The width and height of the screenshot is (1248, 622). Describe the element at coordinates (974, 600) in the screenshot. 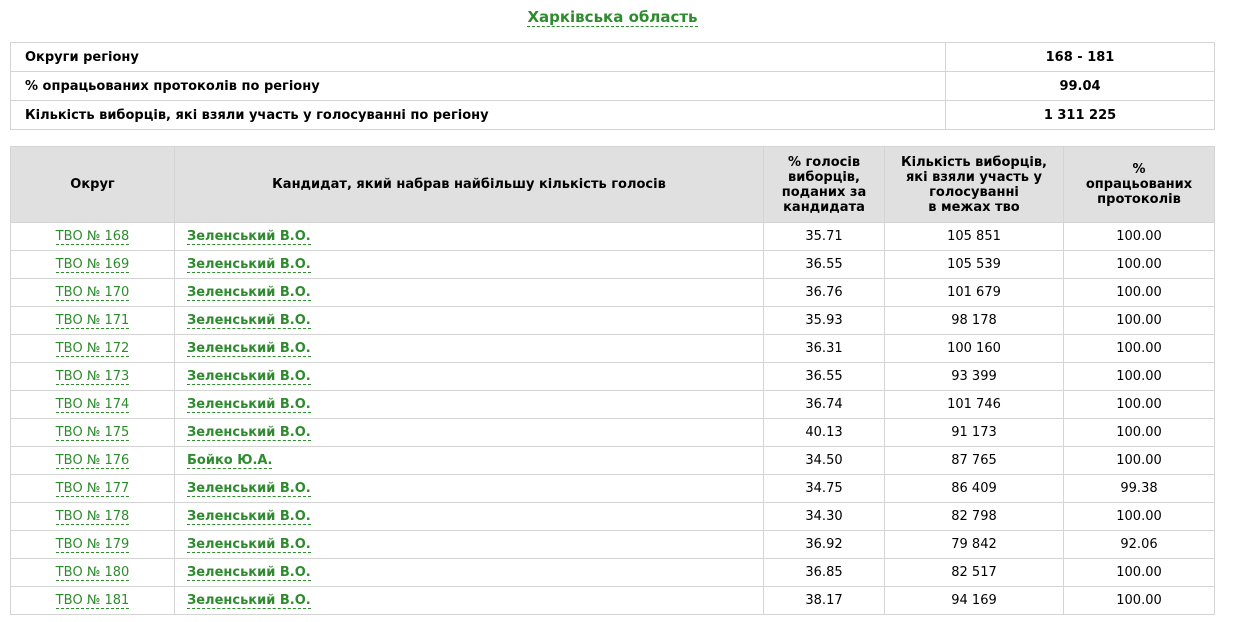

I see `voters-cell: 94 169` at that location.